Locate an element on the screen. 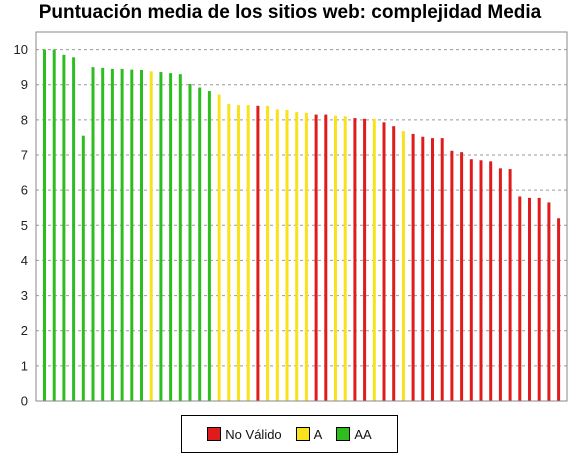  y-tick-label: 0 is located at coordinates (24, 401).